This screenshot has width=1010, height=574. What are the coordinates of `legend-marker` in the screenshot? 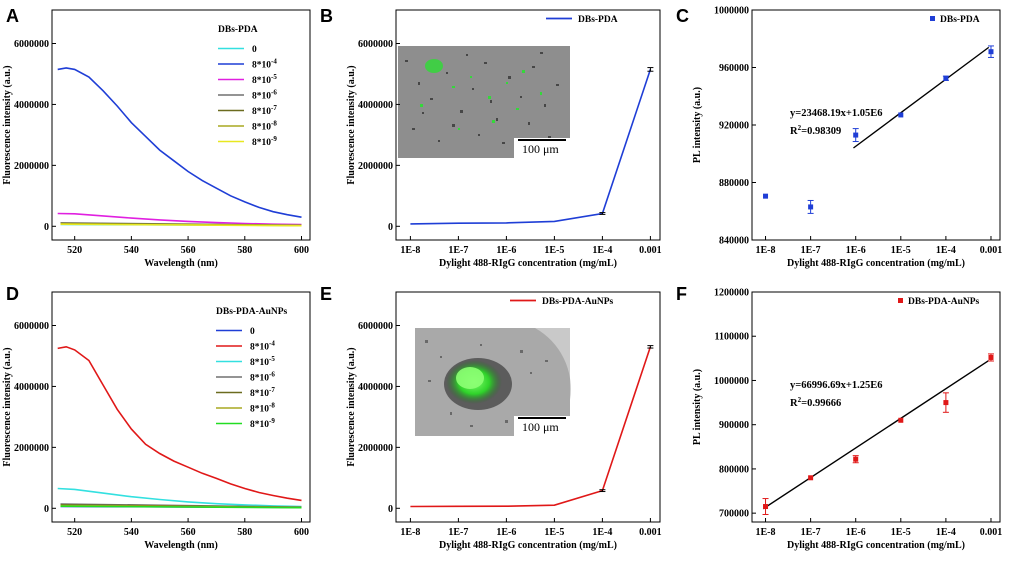 It's located at (932, 18).